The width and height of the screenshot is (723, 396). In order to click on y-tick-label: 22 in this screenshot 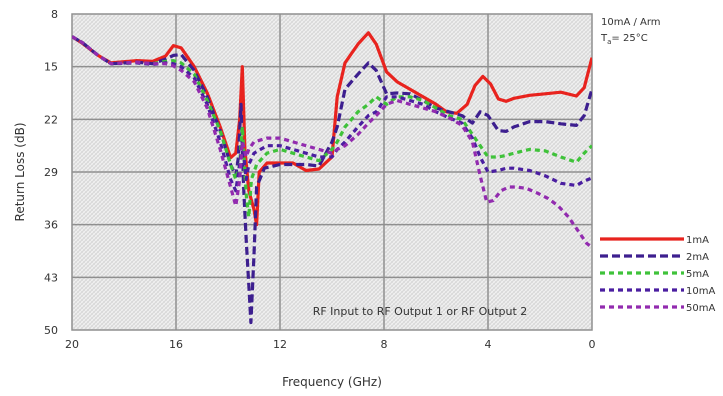, I will do `click(51, 119)`.